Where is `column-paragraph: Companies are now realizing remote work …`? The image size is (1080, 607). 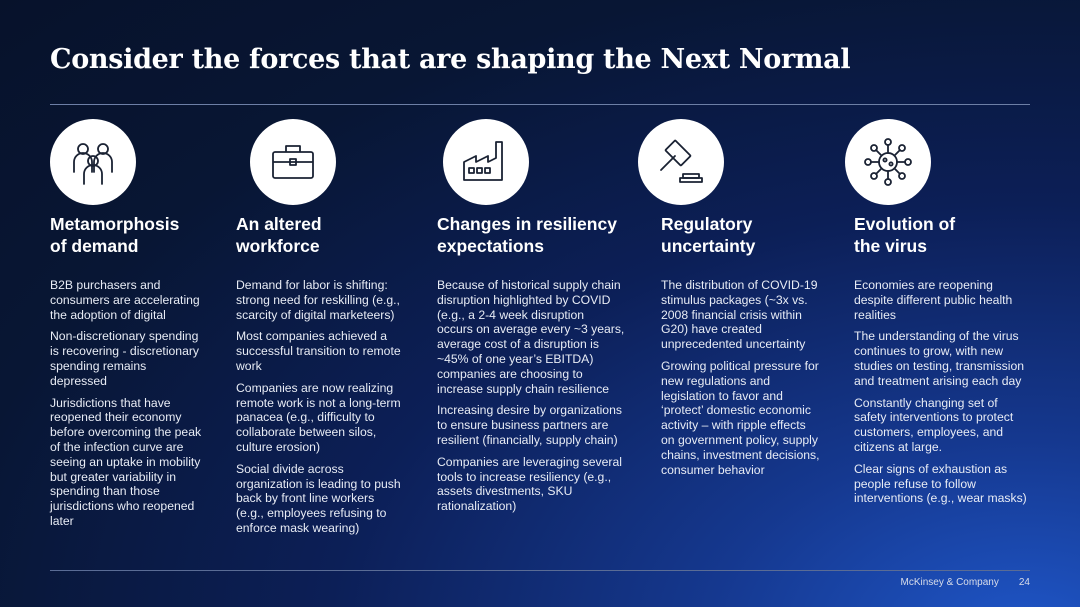
column-paragraph: Companies are now realizing remote work … is located at coordinates (318, 417).